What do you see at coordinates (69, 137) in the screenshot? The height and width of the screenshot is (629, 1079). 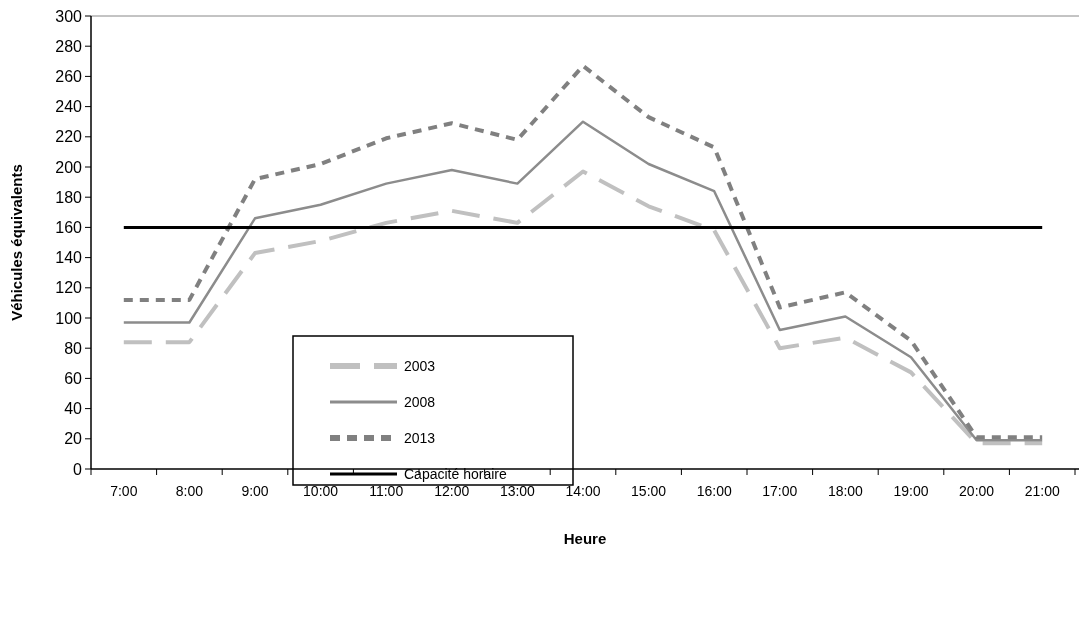 I see `y-tick-label: 220` at bounding box center [69, 137].